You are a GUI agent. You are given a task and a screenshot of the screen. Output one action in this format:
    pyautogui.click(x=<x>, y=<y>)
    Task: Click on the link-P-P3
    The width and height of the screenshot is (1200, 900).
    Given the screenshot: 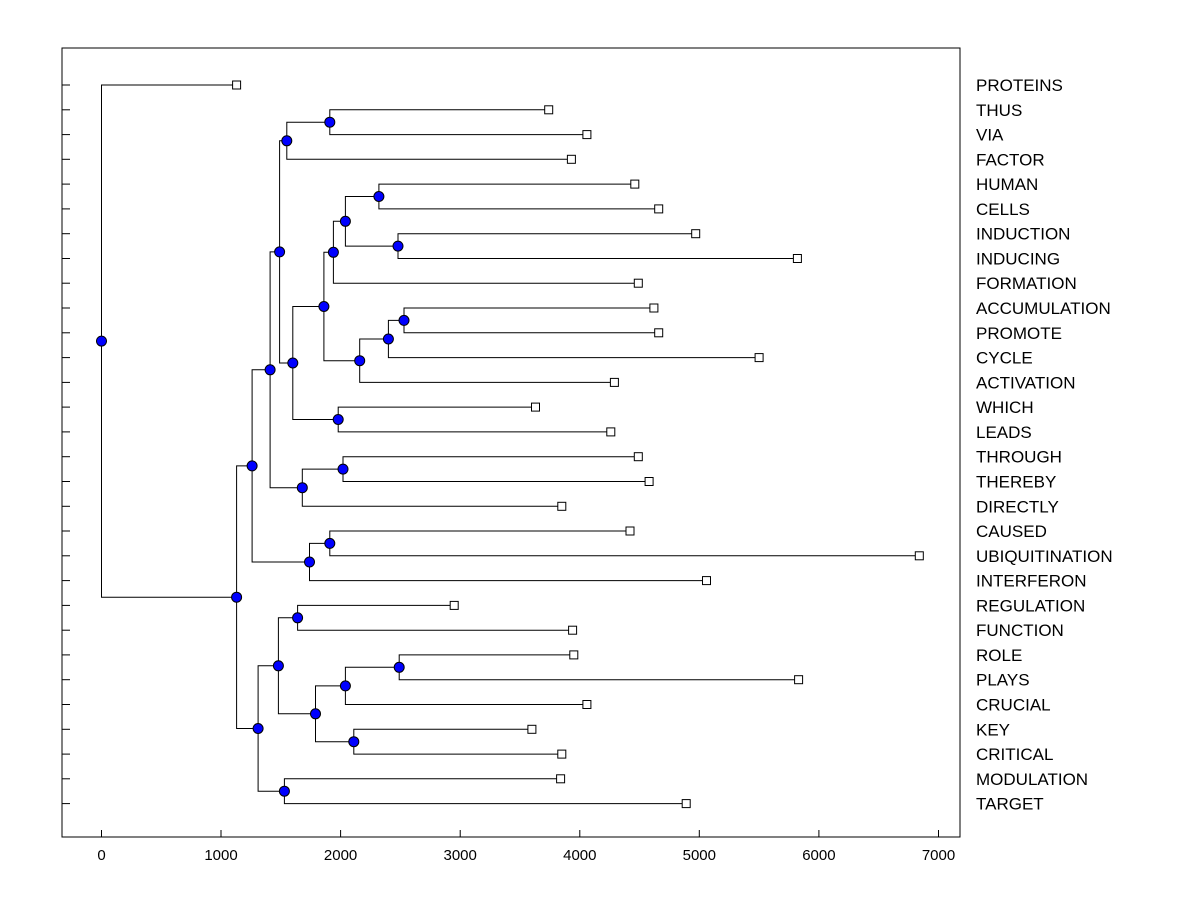 What is the action you would take?
    pyautogui.click(x=334, y=728)
    